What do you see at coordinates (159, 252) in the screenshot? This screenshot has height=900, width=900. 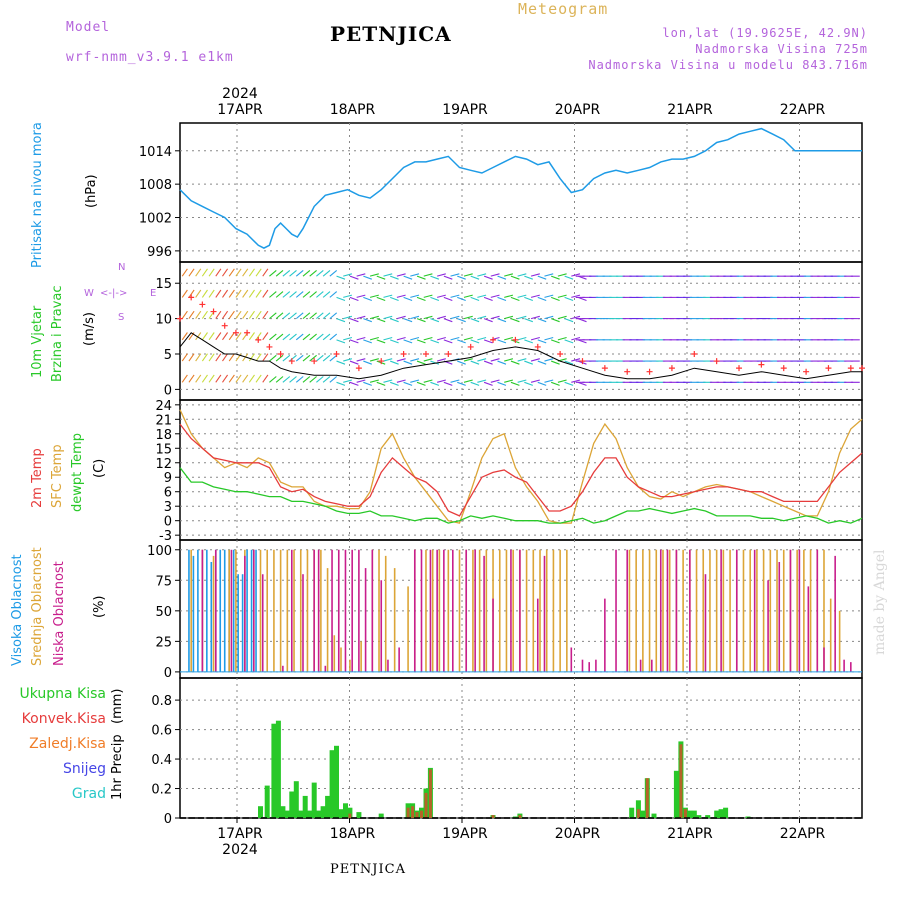 I see `y-tick-label: 996` at bounding box center [159, 252].